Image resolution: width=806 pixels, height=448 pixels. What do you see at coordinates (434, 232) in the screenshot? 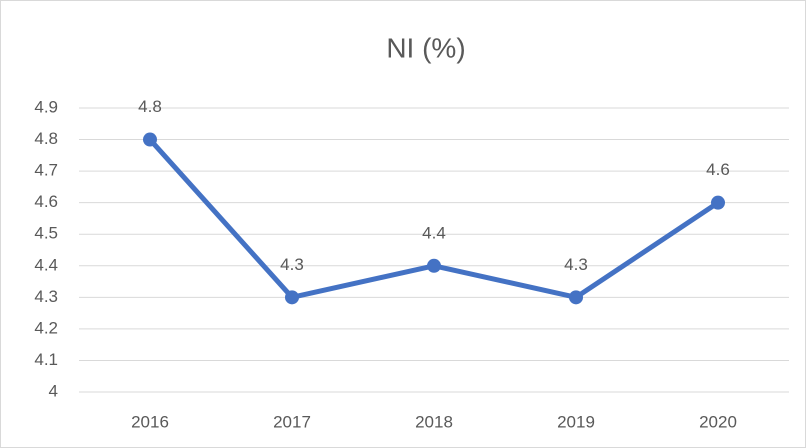
I see `data-label: 4.4` at bounding box center [434, 232].